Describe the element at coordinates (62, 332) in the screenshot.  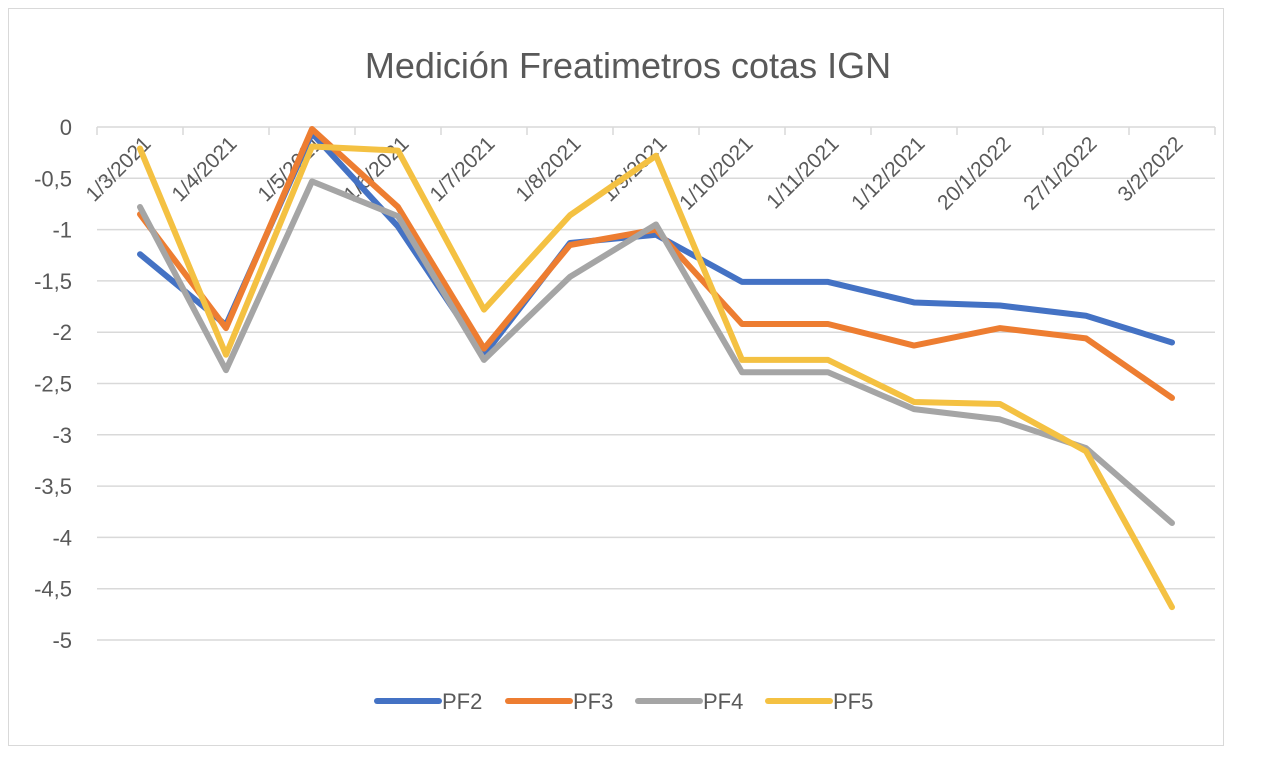
I see `y-tick-label: -2` at that location.